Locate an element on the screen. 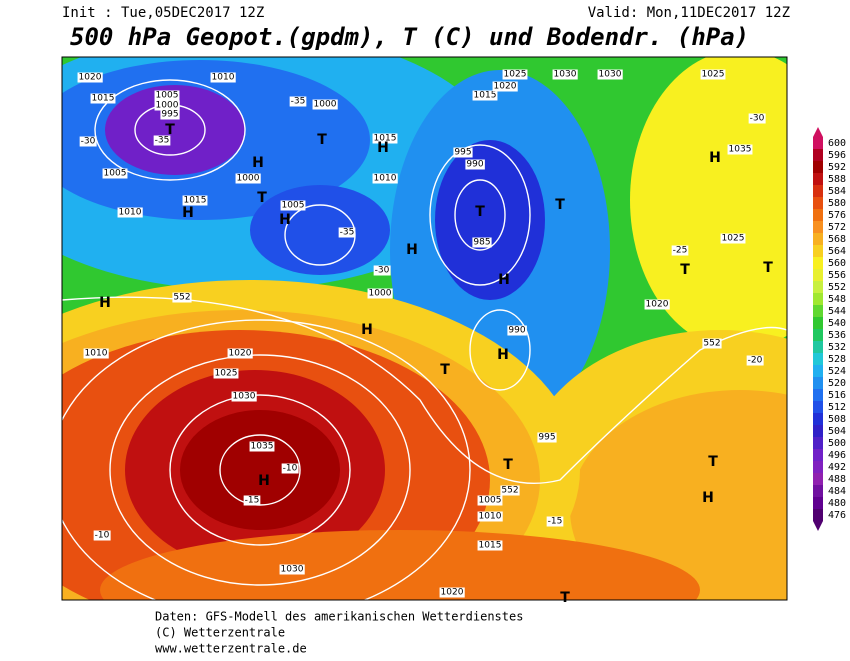 The image size is (850, 661). colorbar-tick-label: 596 is located at coordinates (837, 155).